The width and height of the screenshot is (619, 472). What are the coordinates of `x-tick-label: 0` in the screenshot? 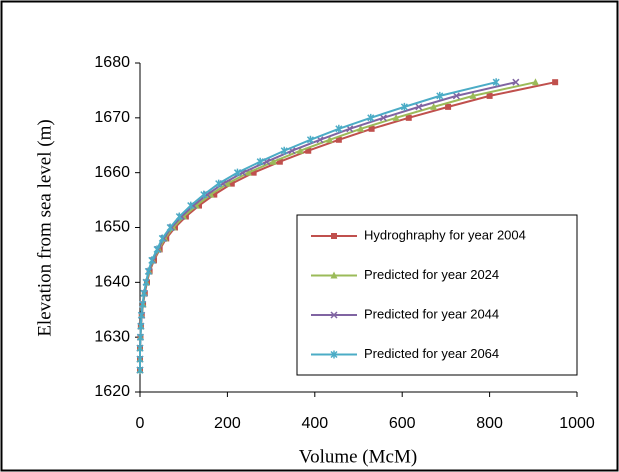 It's located at (140, 423).